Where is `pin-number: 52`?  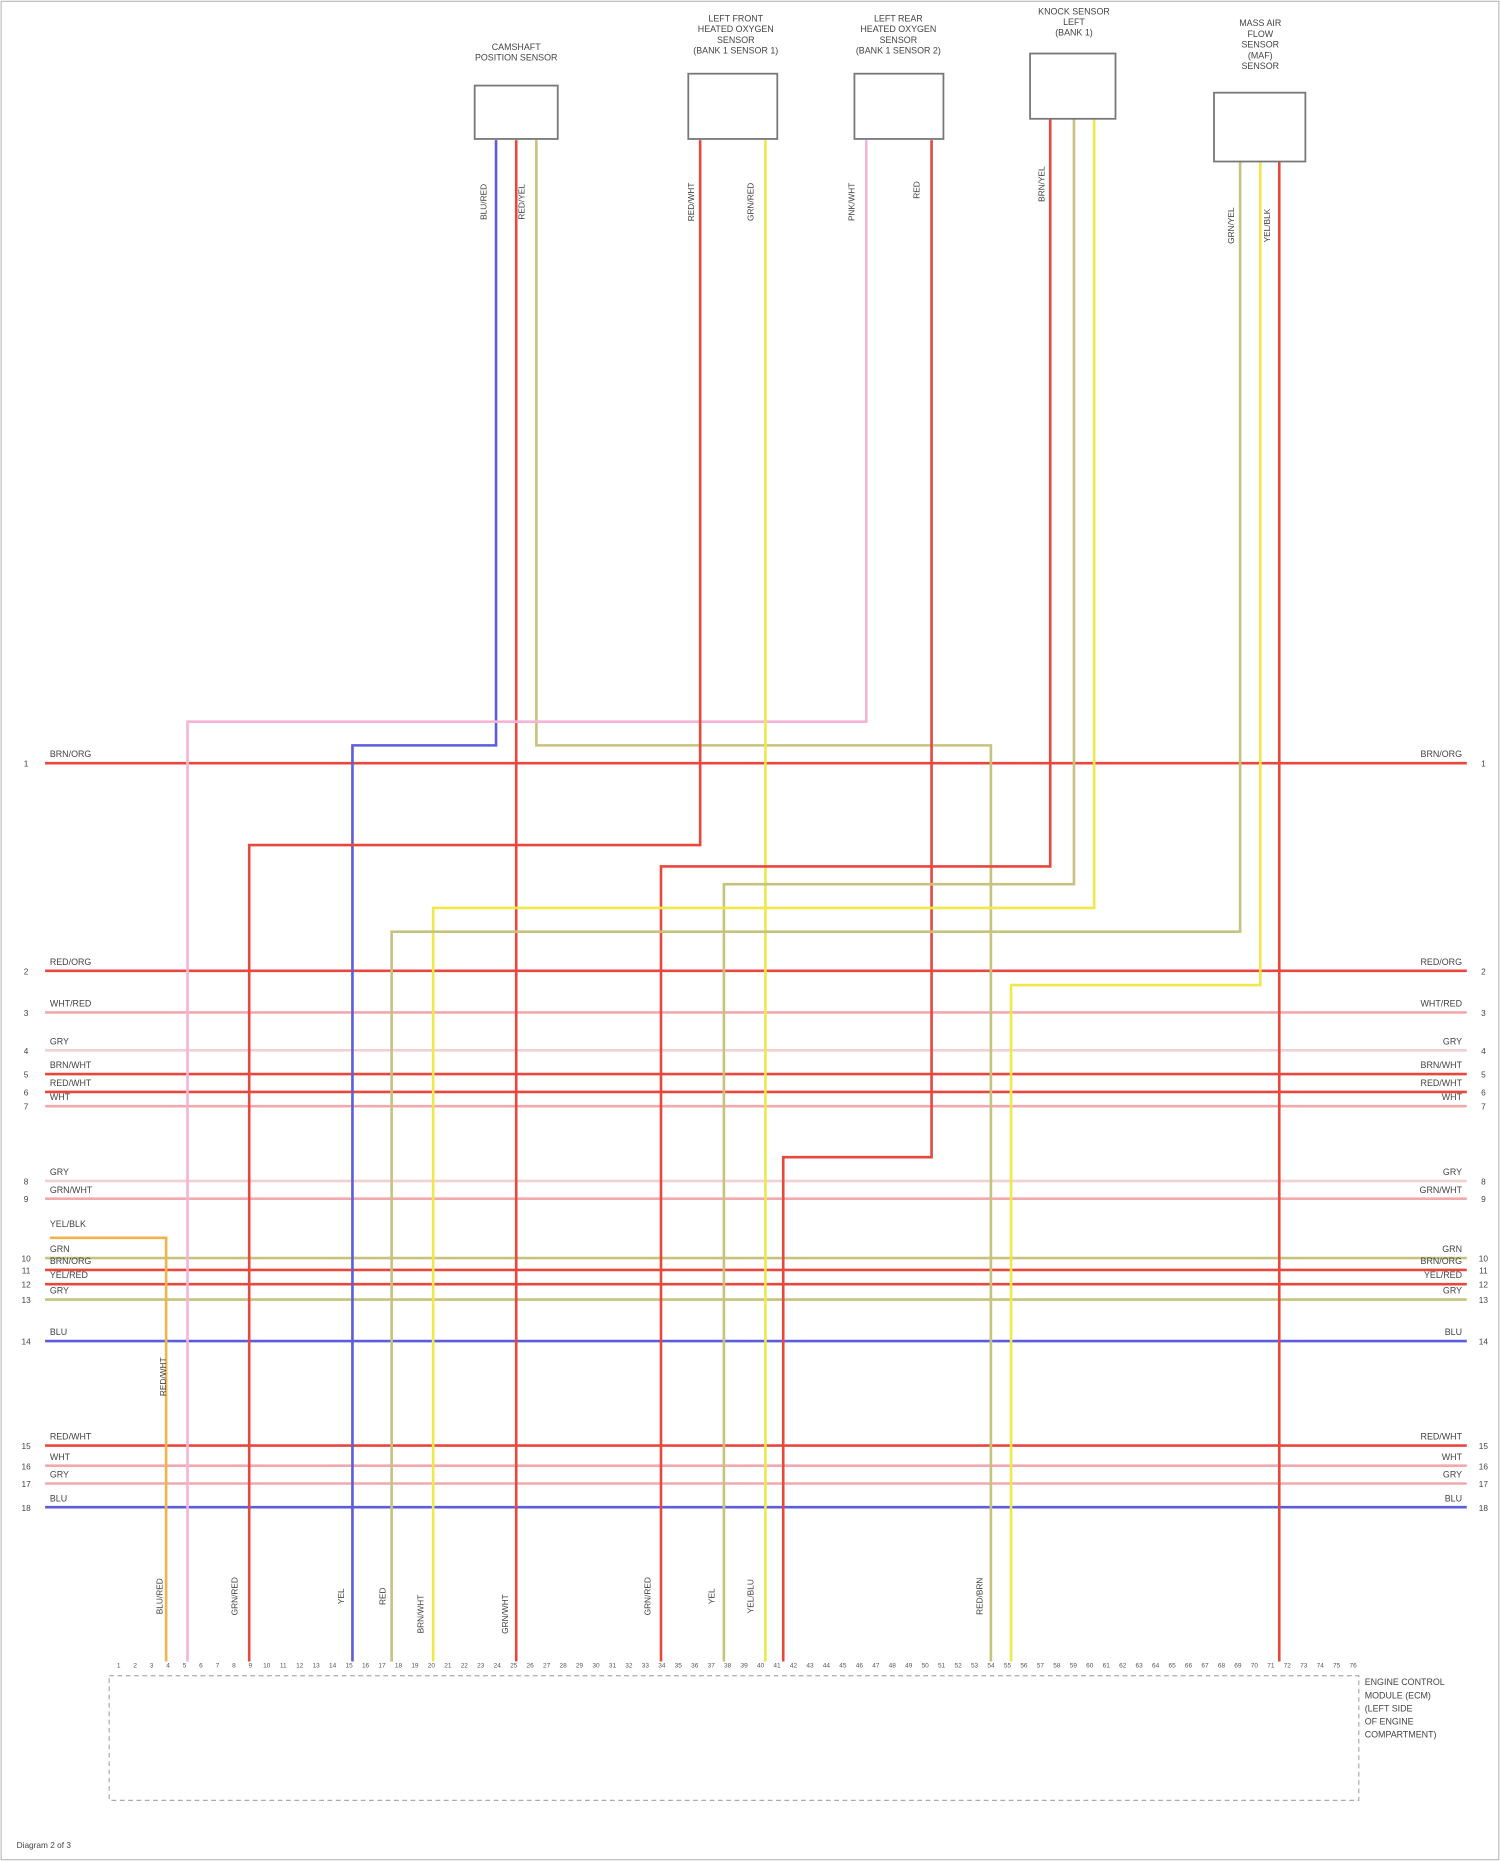 pin-number: 52 is located at coordinates (958, 1665).